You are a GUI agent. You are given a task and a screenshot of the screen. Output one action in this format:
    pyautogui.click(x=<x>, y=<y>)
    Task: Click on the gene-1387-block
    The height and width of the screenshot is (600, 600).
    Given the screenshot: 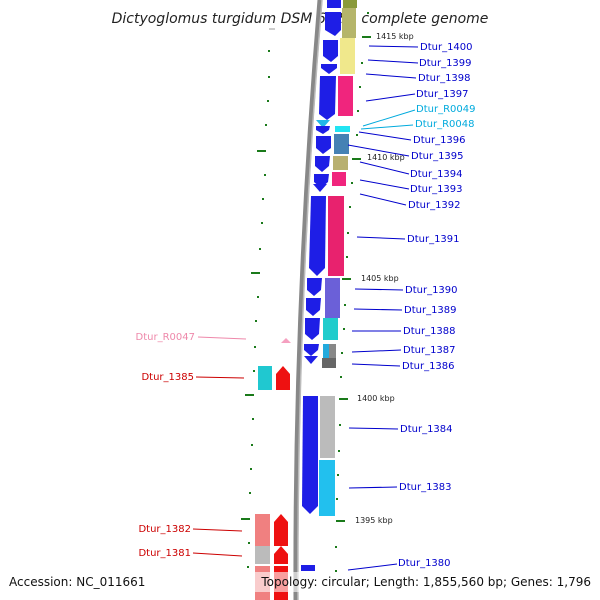 What is the action you would take?
    pyautogui.click(x=311, y=350)
    